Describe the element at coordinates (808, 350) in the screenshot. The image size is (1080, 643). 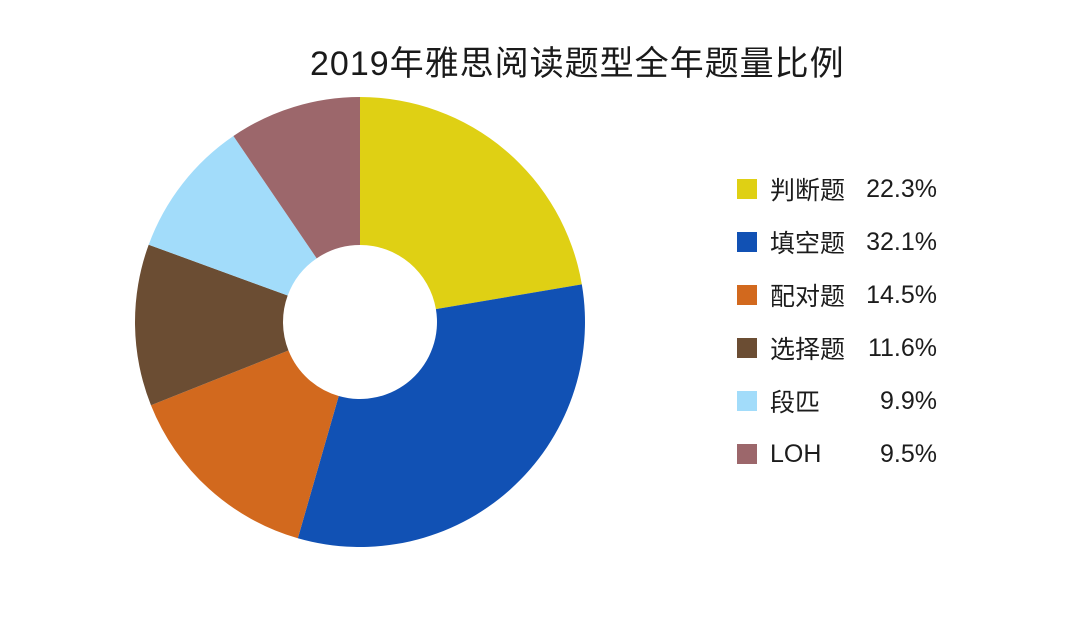
I see `legend-label: 选择题` at that location.